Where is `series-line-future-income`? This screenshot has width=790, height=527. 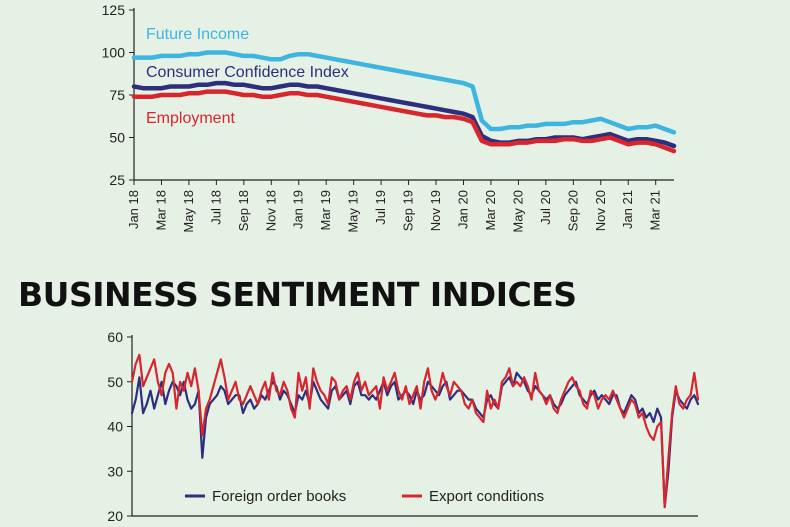
series-line-future-income is located at coordinates (404, 92).